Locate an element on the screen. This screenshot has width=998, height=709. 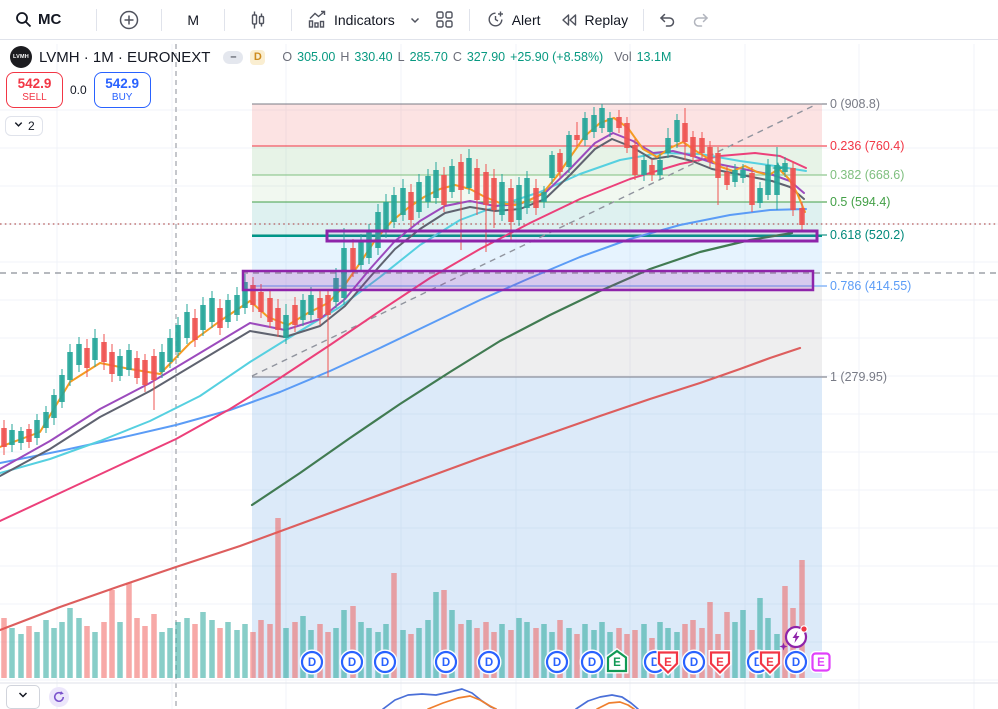
chart-type-button is located at coordinates (258, 20).